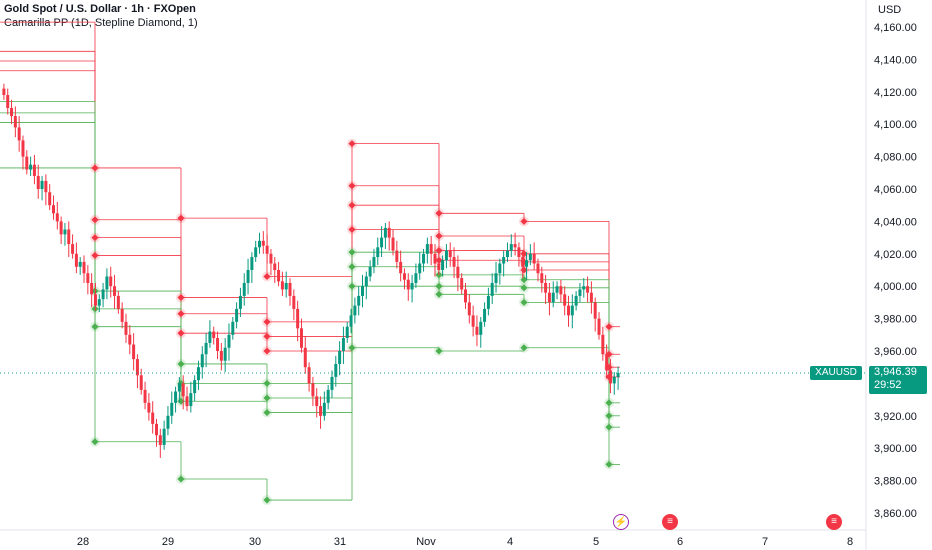  What do you see at coordinates (621, 522) in the screenshot?
I see `lightning-icon: ⚡` at bounding box center [621, 522].